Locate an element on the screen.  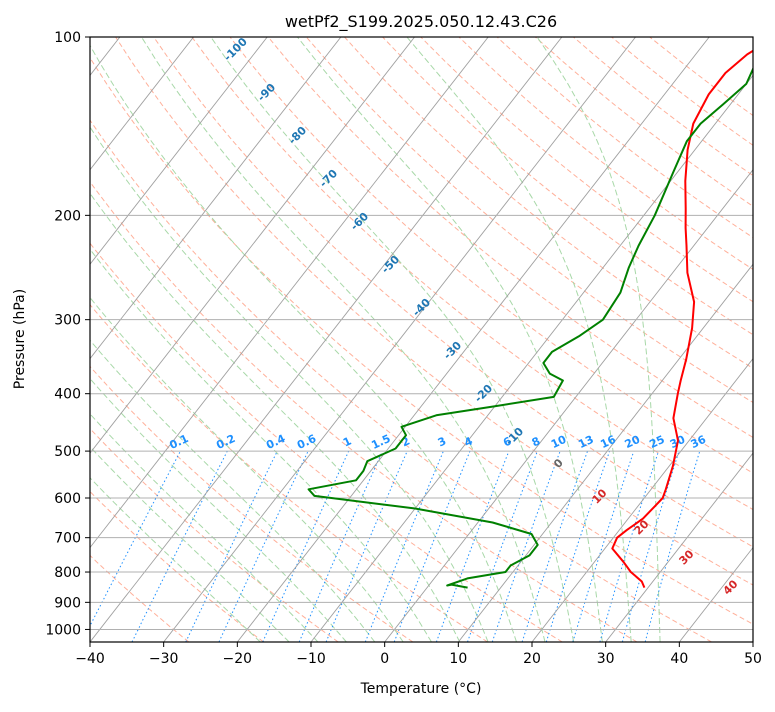
moist-adiabat is located at coordinates (598, 339).